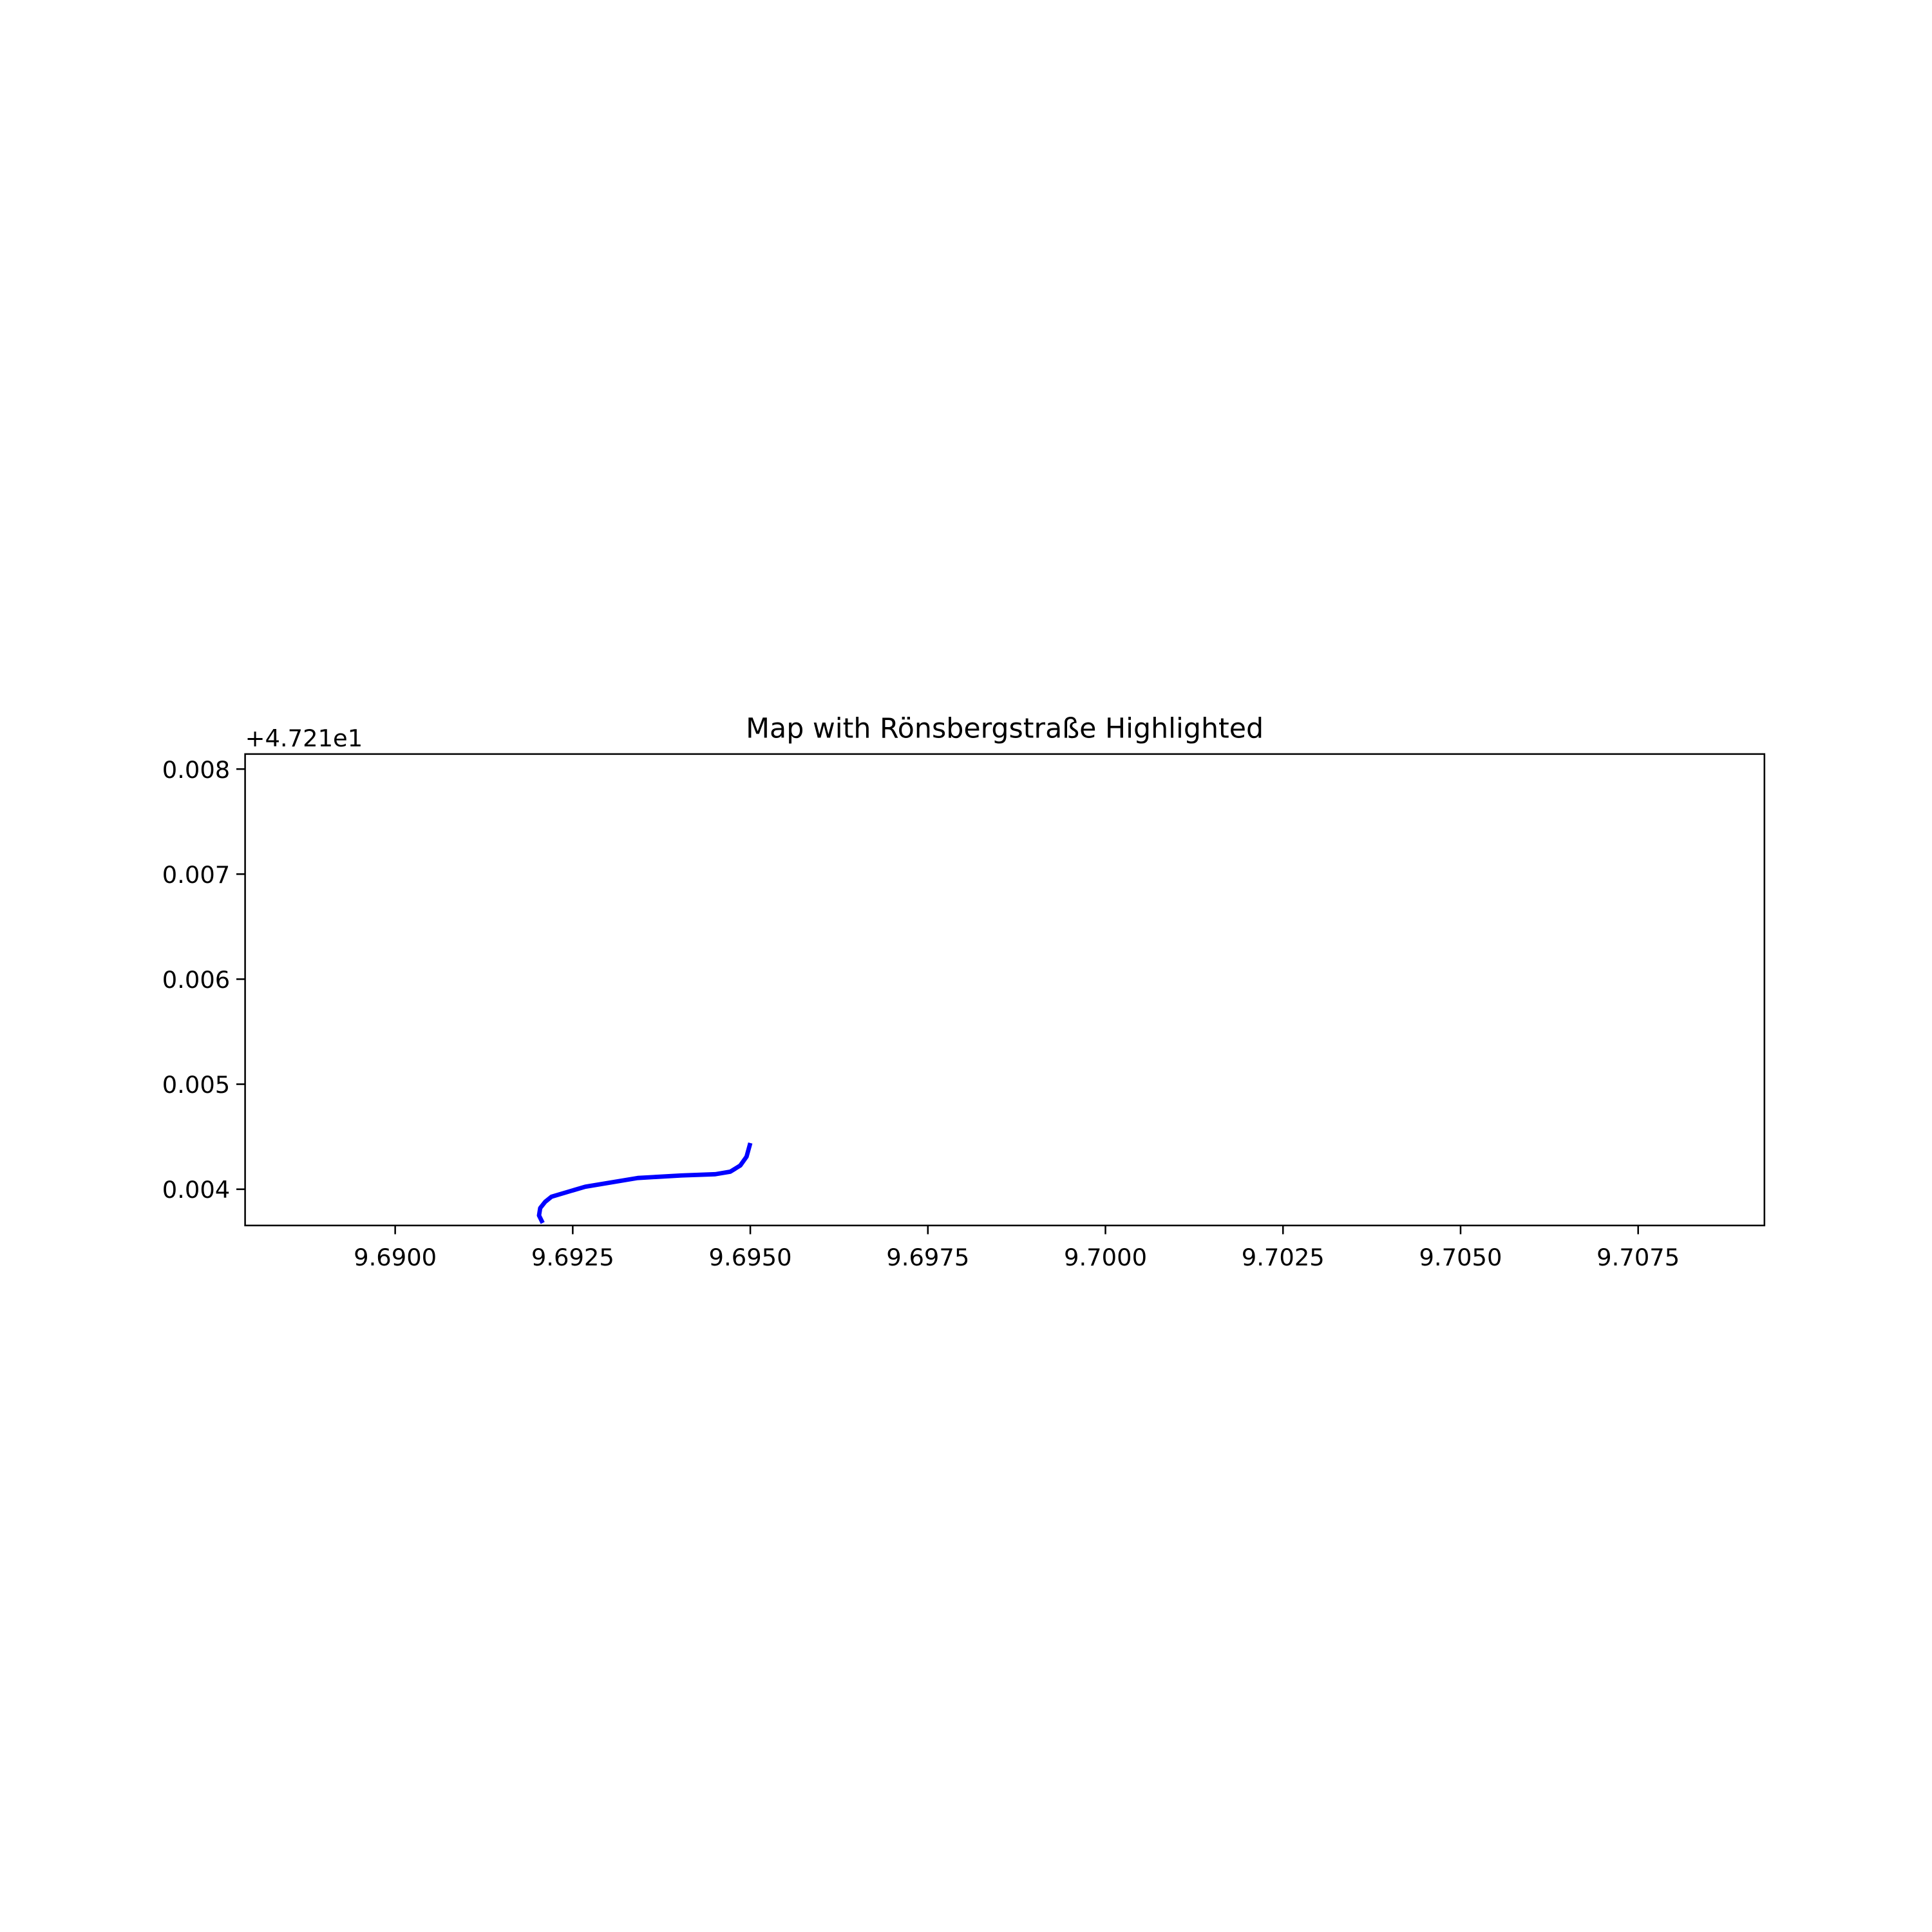 Image resolution: width=1932 pixels, height=1932 pixels. What do you see at coordinates (197, 770) in the screenshot?
I see `y-tick-label: 0.008` at bounding box center [197, 770].